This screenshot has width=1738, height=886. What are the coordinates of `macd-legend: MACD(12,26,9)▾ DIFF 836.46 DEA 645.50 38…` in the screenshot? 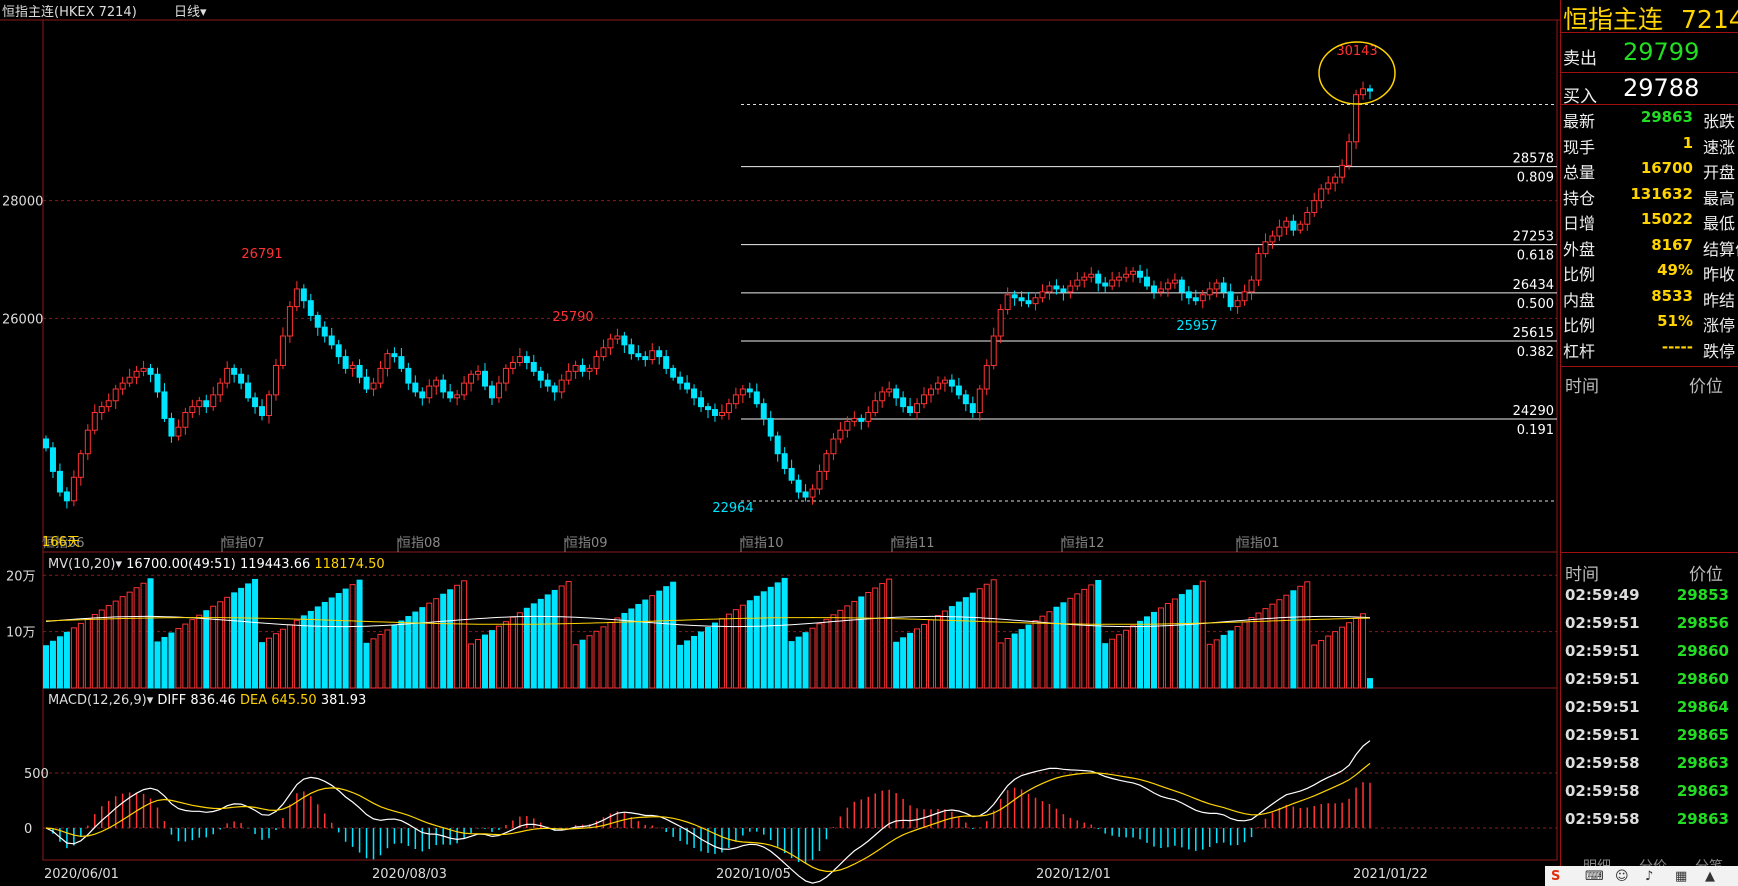 It's located at (207, 700).